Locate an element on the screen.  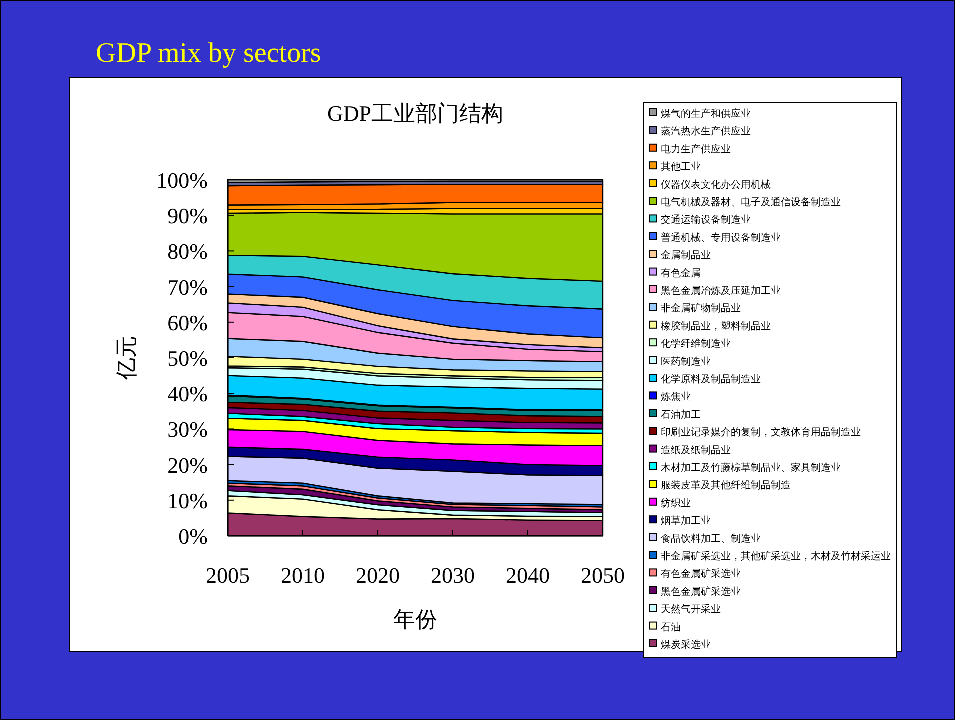
x-tick-label: 2010 is located at coordinates (303, 575).